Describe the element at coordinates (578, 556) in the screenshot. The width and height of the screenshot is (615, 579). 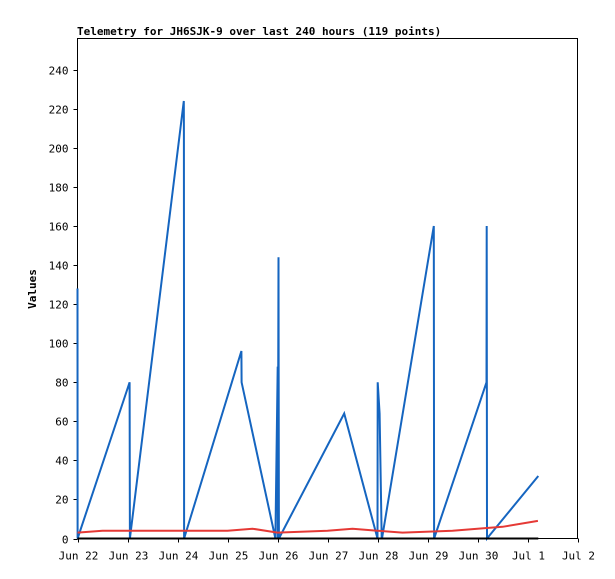
I see `x-tick-label: Jul 2` at that location.